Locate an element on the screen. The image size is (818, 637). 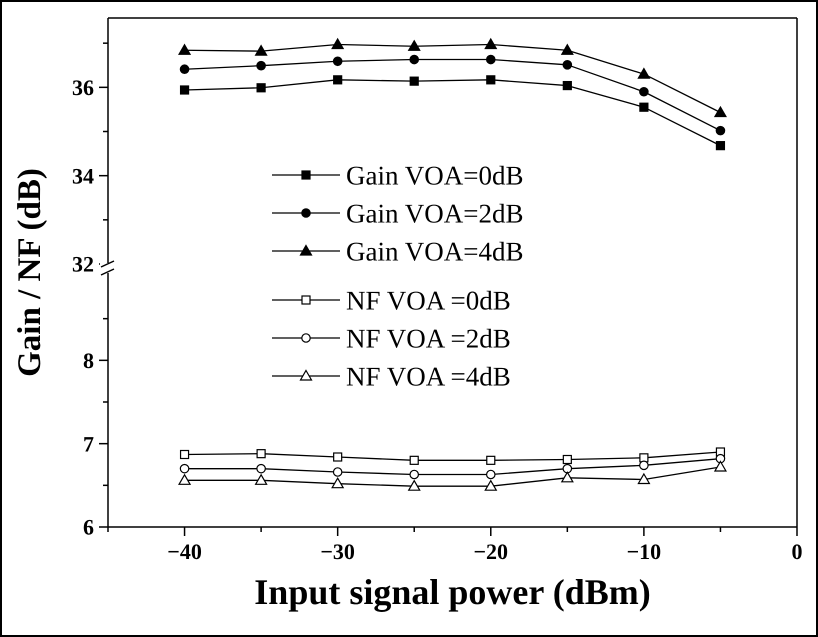
legend-label: NF VOA =0dB is located at coordinates (428, 300).